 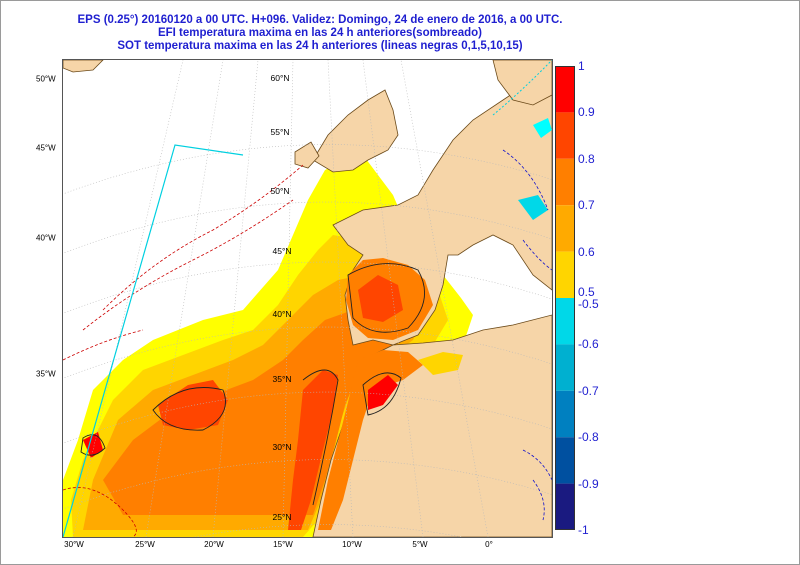 I want to click on efi-field-morocco, so click(x=370, y=440).